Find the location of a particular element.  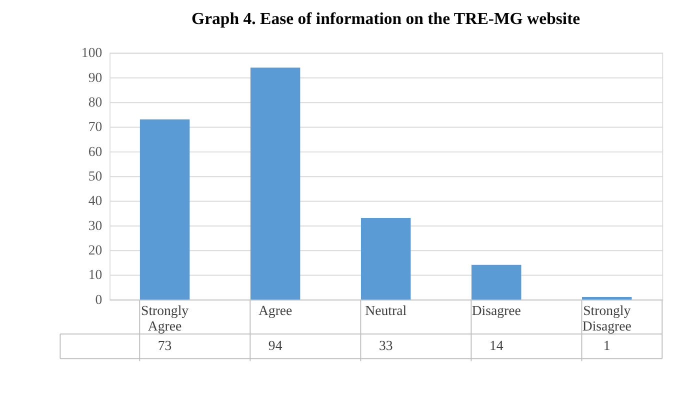

y-tick-label: 80 is located at coordinates (95, 102).